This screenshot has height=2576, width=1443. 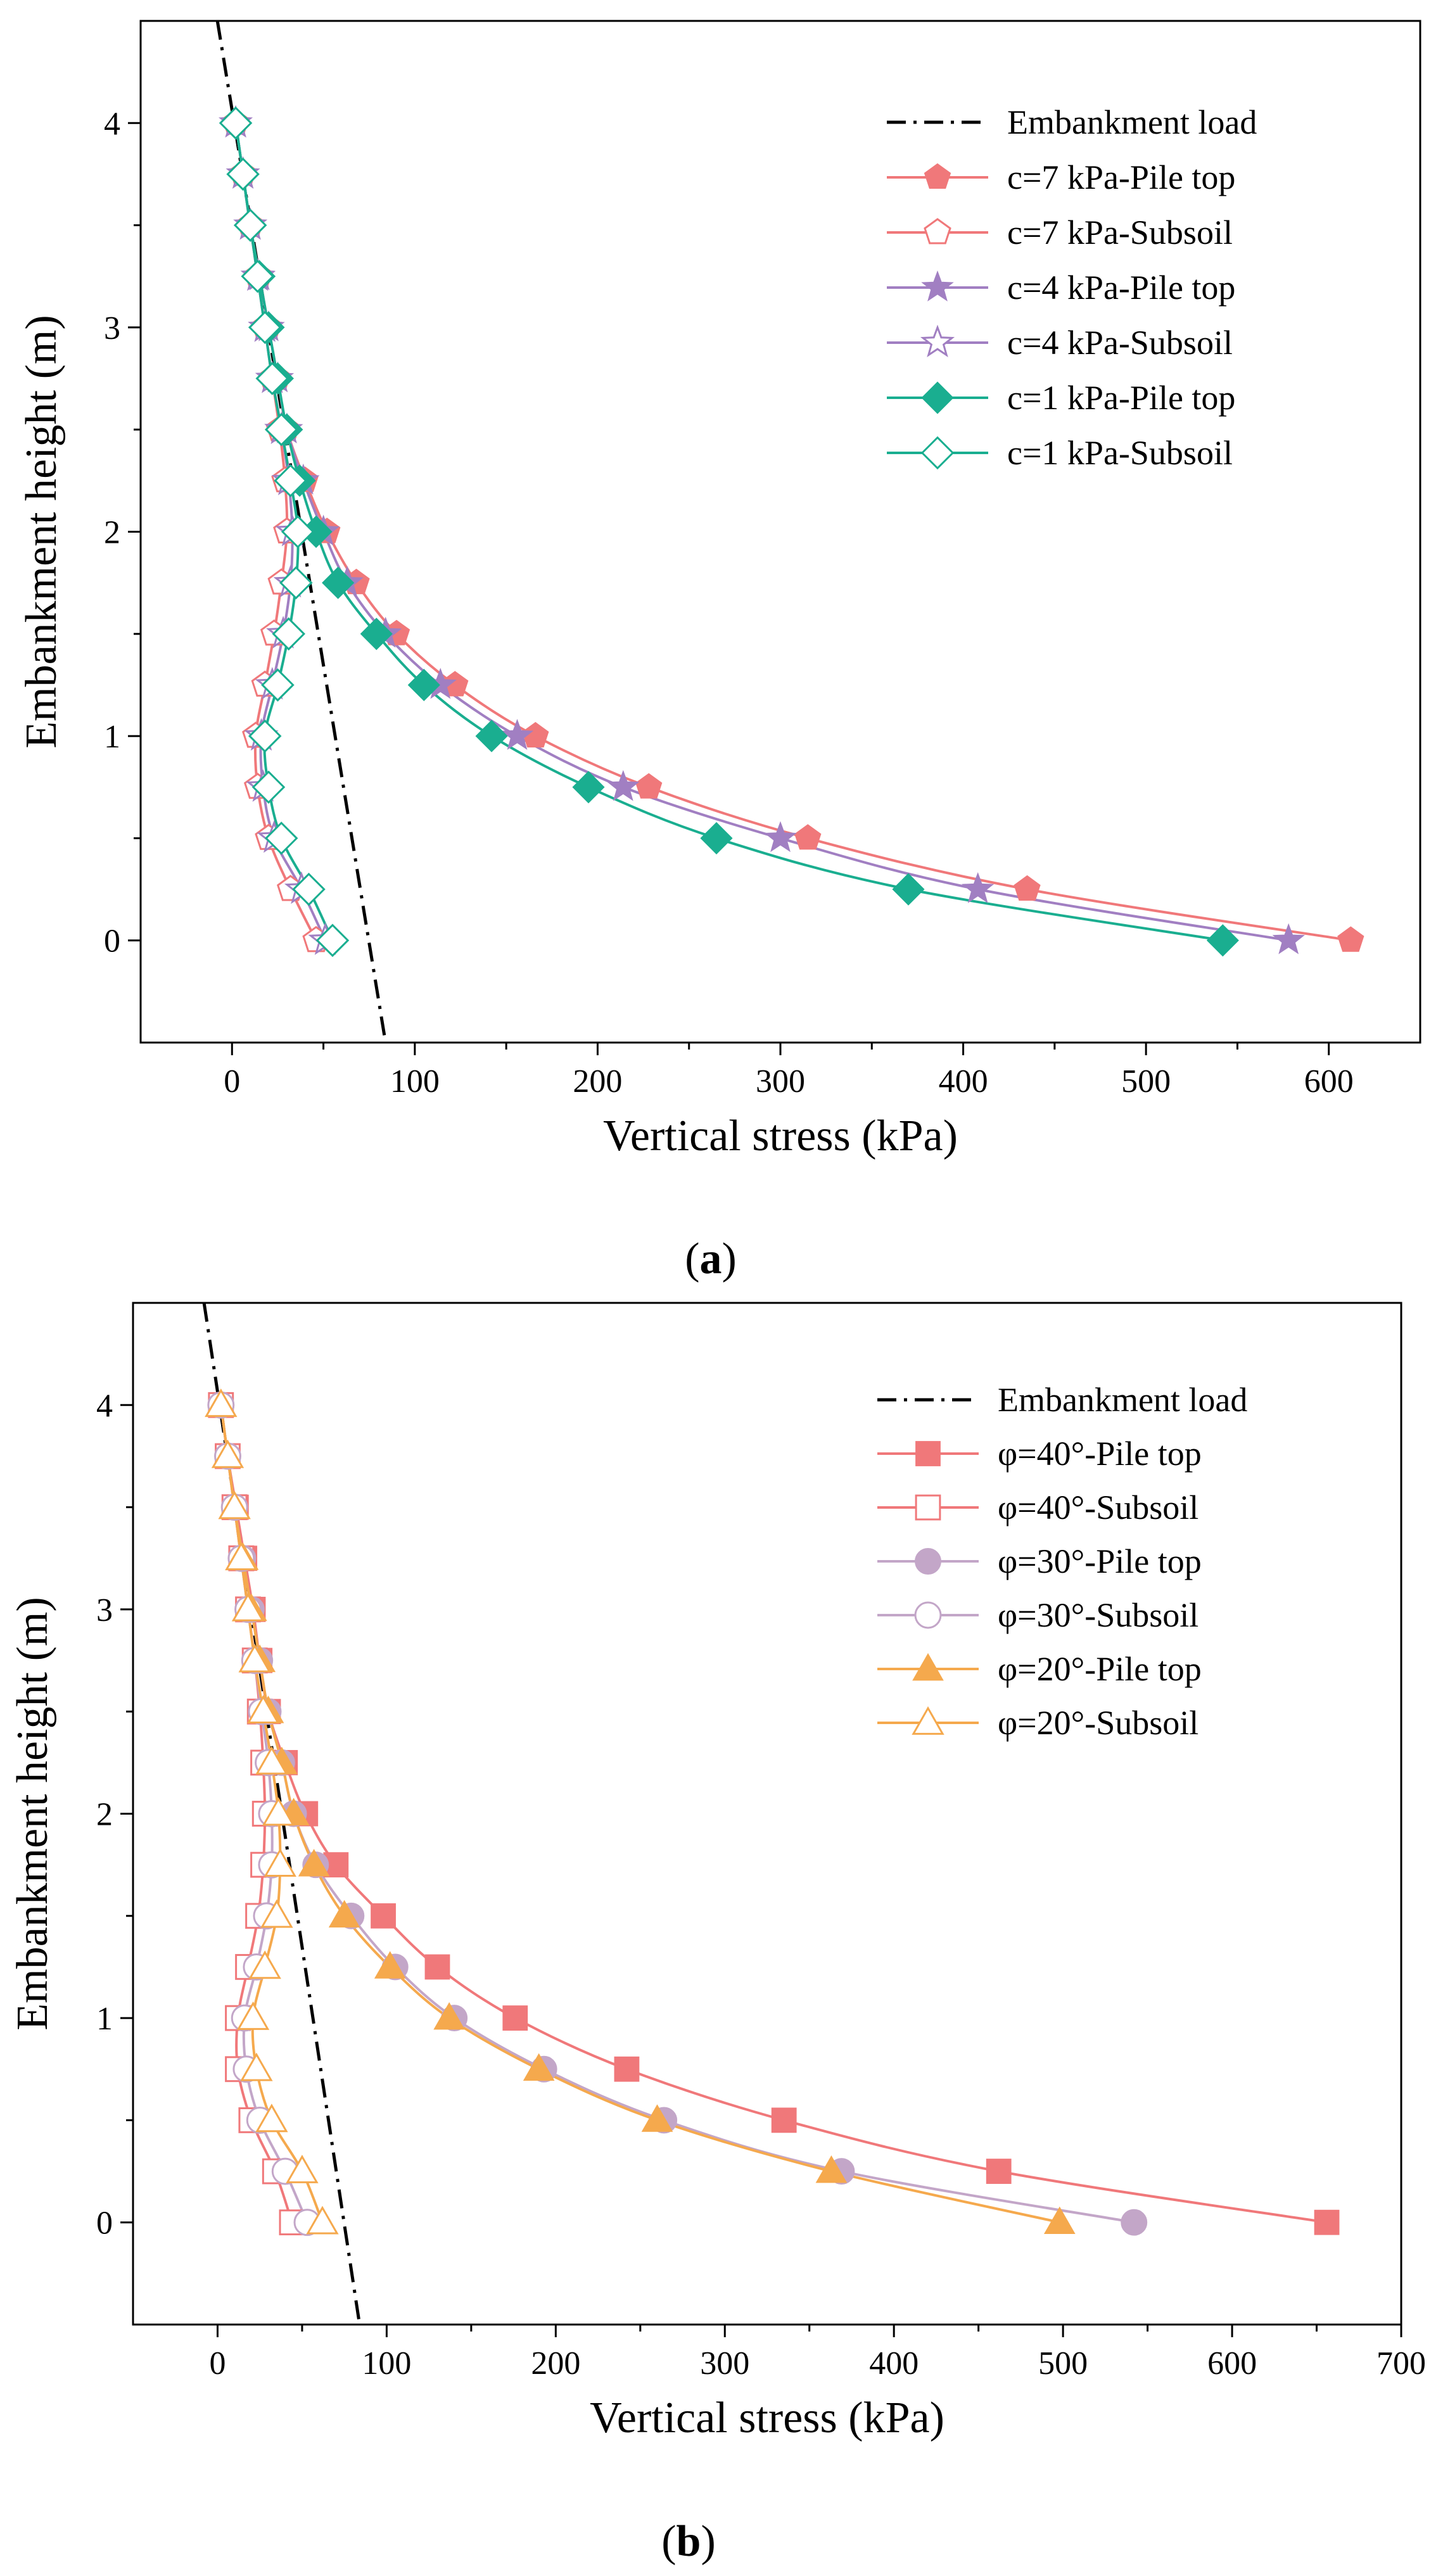 I want to click on legend-label: φ=40°-Subsoil, so click(x=1098, y=1507).